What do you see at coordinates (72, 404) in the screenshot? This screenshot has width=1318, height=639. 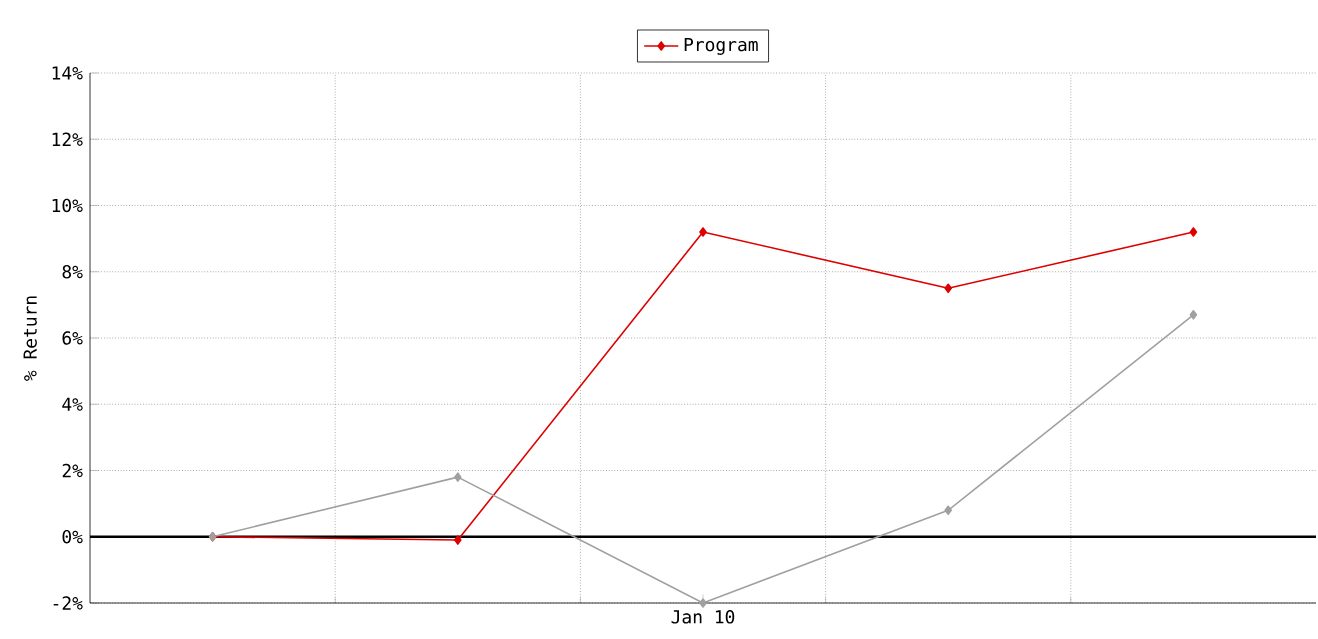 I see `y-tick-label: 4%` at bounding box center [72, 404].